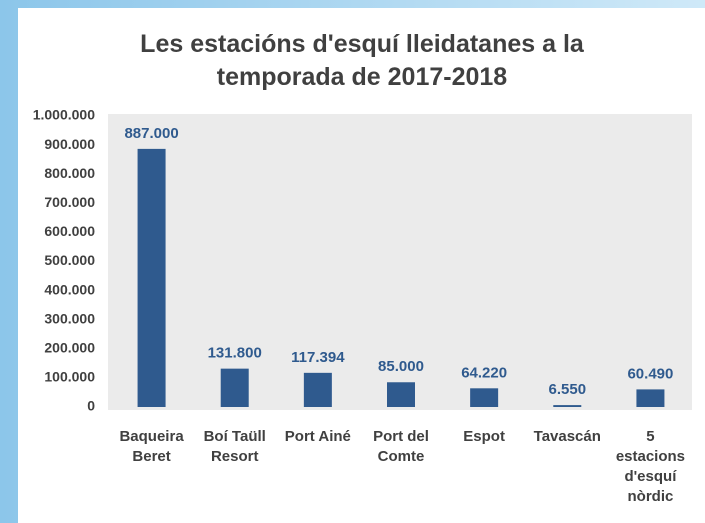 The height and width of the screenshot is (523, 705). I want to click on y-tick-label: 700.000, so click(69, 202).